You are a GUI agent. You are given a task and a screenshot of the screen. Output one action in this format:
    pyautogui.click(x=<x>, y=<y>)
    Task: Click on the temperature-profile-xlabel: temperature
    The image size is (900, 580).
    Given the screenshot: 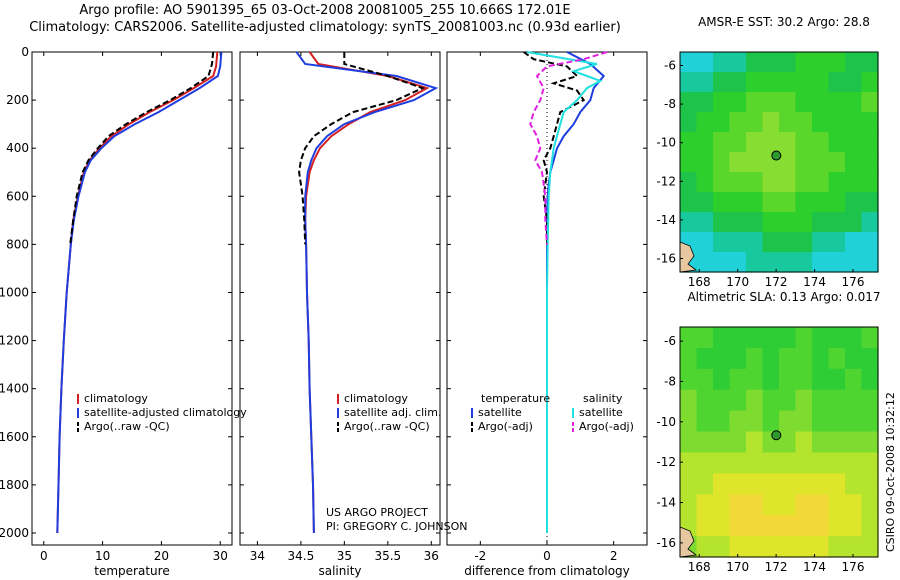 What is the action you would take?
    pyautogui.click(x=131, y=571)
    